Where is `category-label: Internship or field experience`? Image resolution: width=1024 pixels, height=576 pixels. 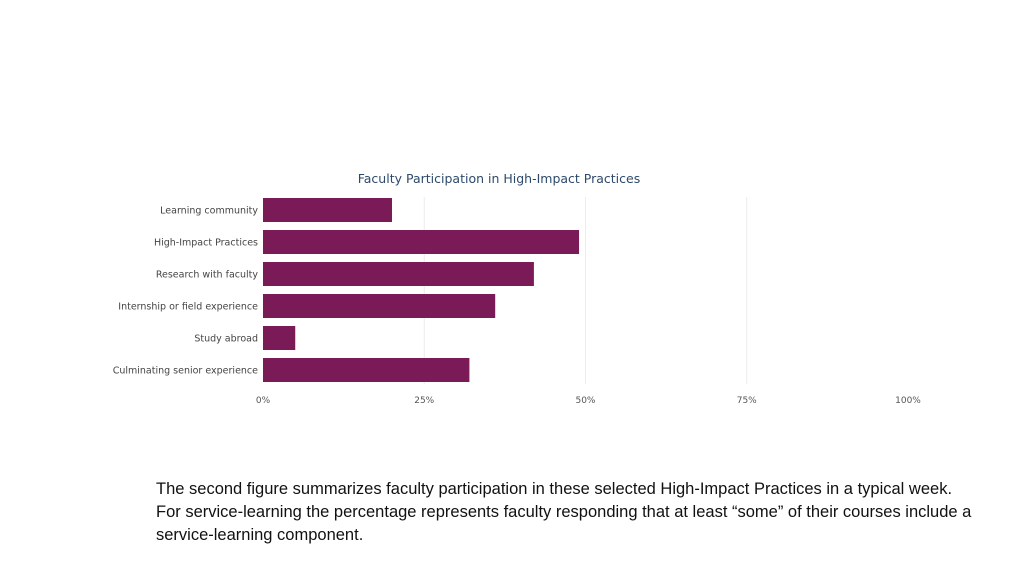
category-label: Internship or field experience is located at coordinates (188, 307).